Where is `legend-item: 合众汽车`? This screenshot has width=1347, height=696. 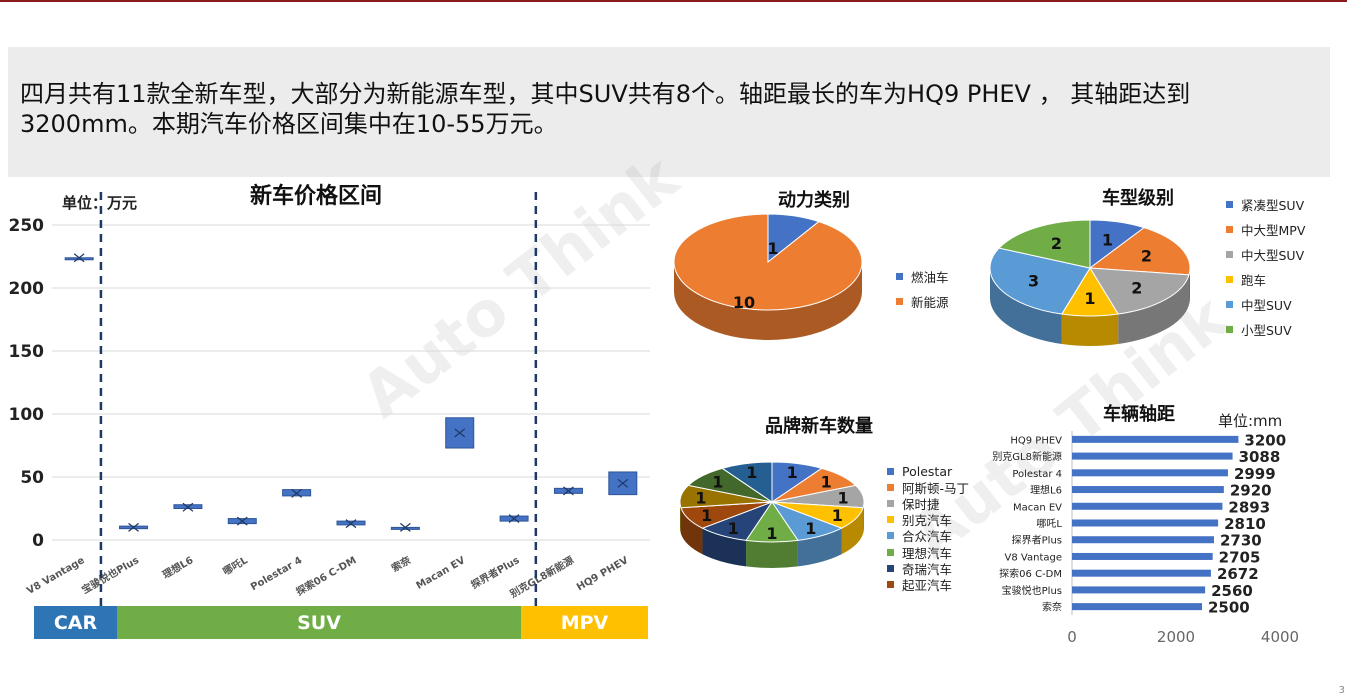
legend-item: 合众汽车 is located at coordinates (928, 536).